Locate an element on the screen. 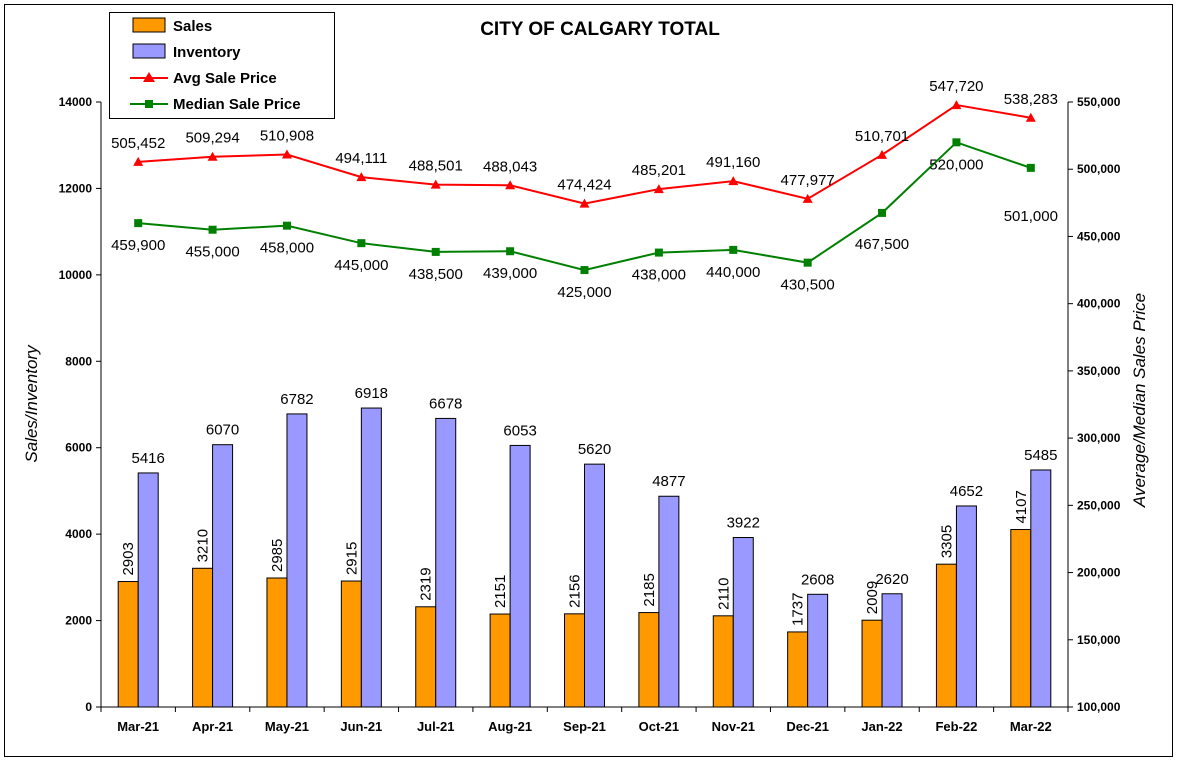 The width and height of the screenshot is (1179, 767). label-avg: 491,160 is located at coordinates (733, 162).